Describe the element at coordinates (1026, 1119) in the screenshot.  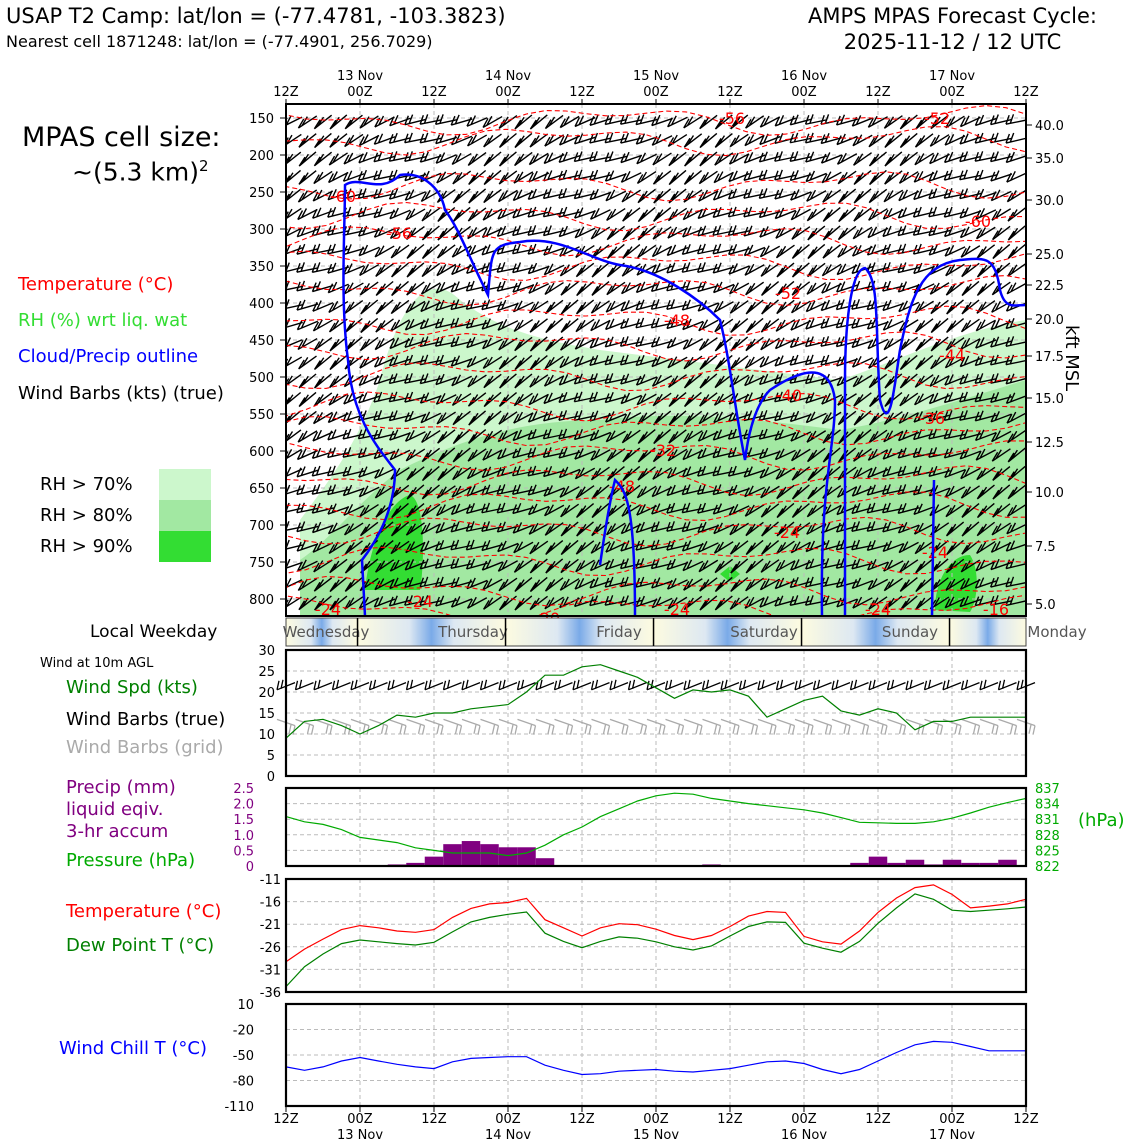
I see `bottom-time-tick-10: 12Z` at that location.